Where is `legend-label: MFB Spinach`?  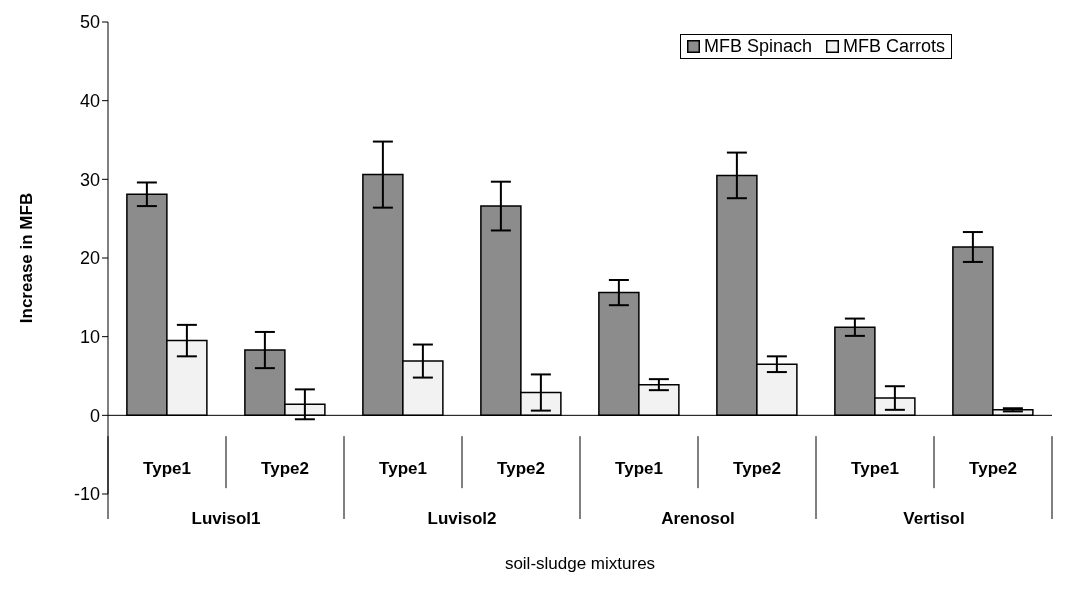 legend-label: MFB Spinach is located at coordinates (757, 46).